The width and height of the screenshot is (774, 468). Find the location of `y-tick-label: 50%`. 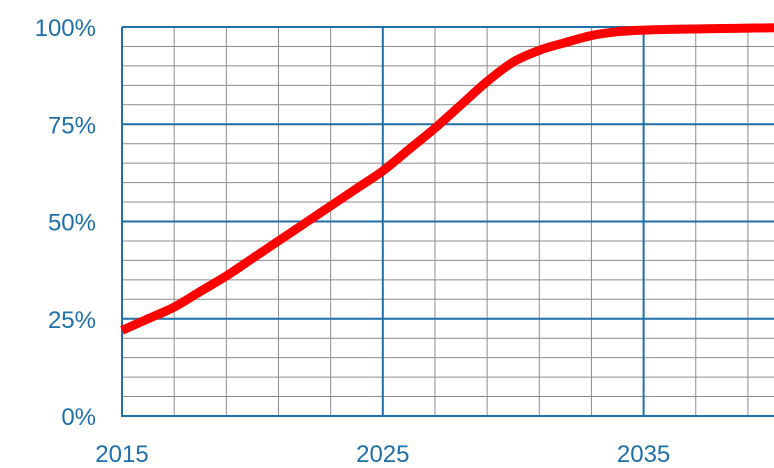

y-tick-label: 50% is located at coordinates (72, 223).